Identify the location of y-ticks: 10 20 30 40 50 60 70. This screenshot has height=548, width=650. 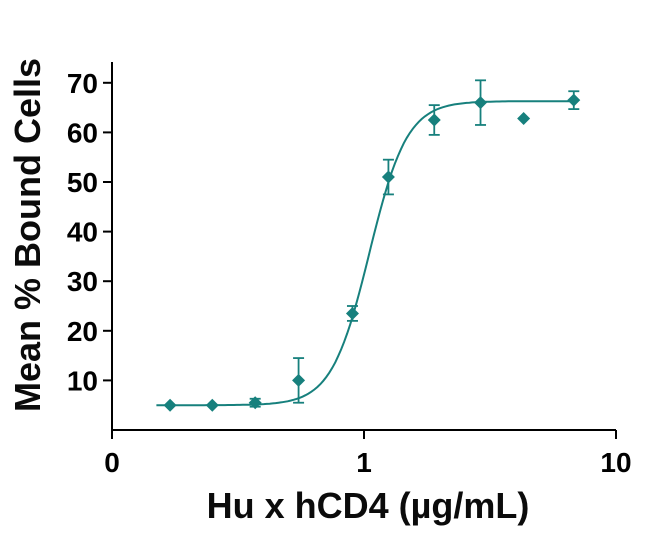
(89, 232).